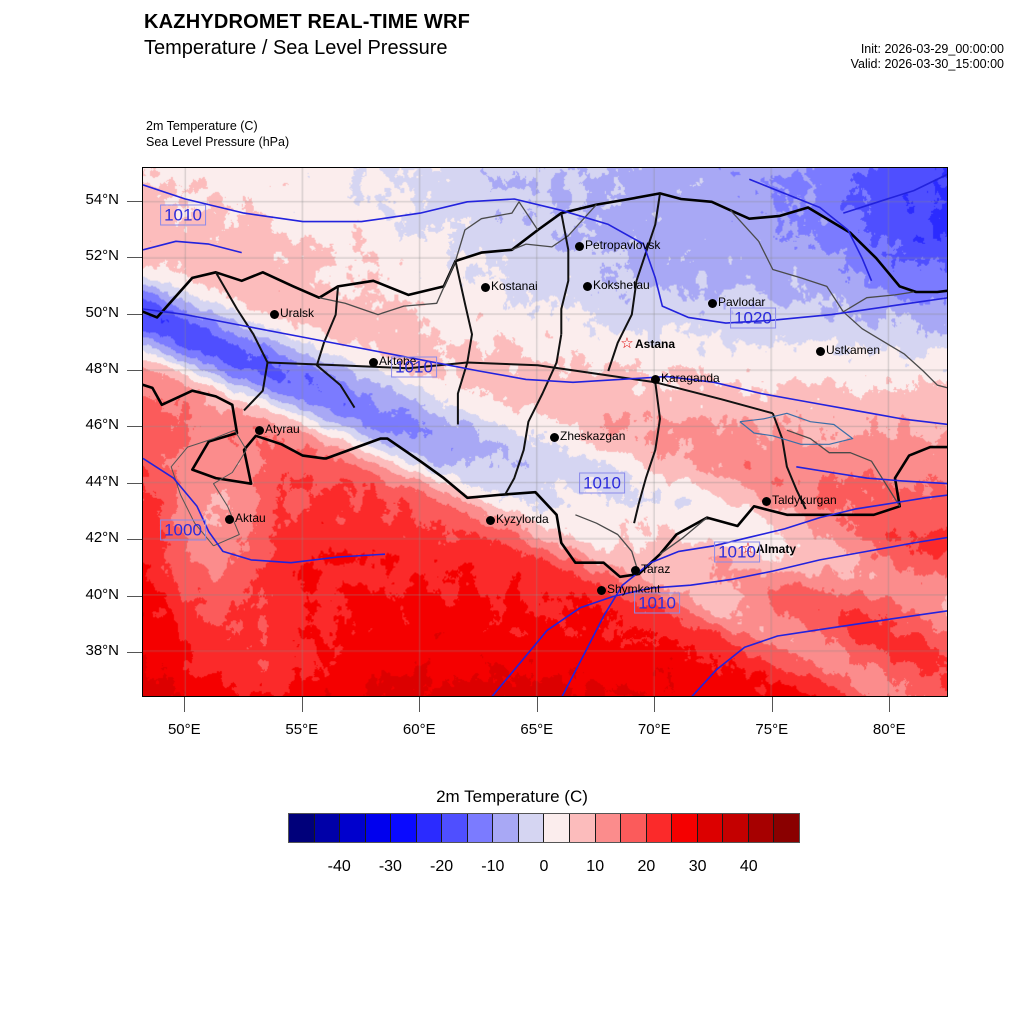 Image resolution: width=1024 pixels, height=1024 pixels. Describe the element at coordinates (102, 650) in the screenshot. I see `y-axis-label: 38°N` at that location.